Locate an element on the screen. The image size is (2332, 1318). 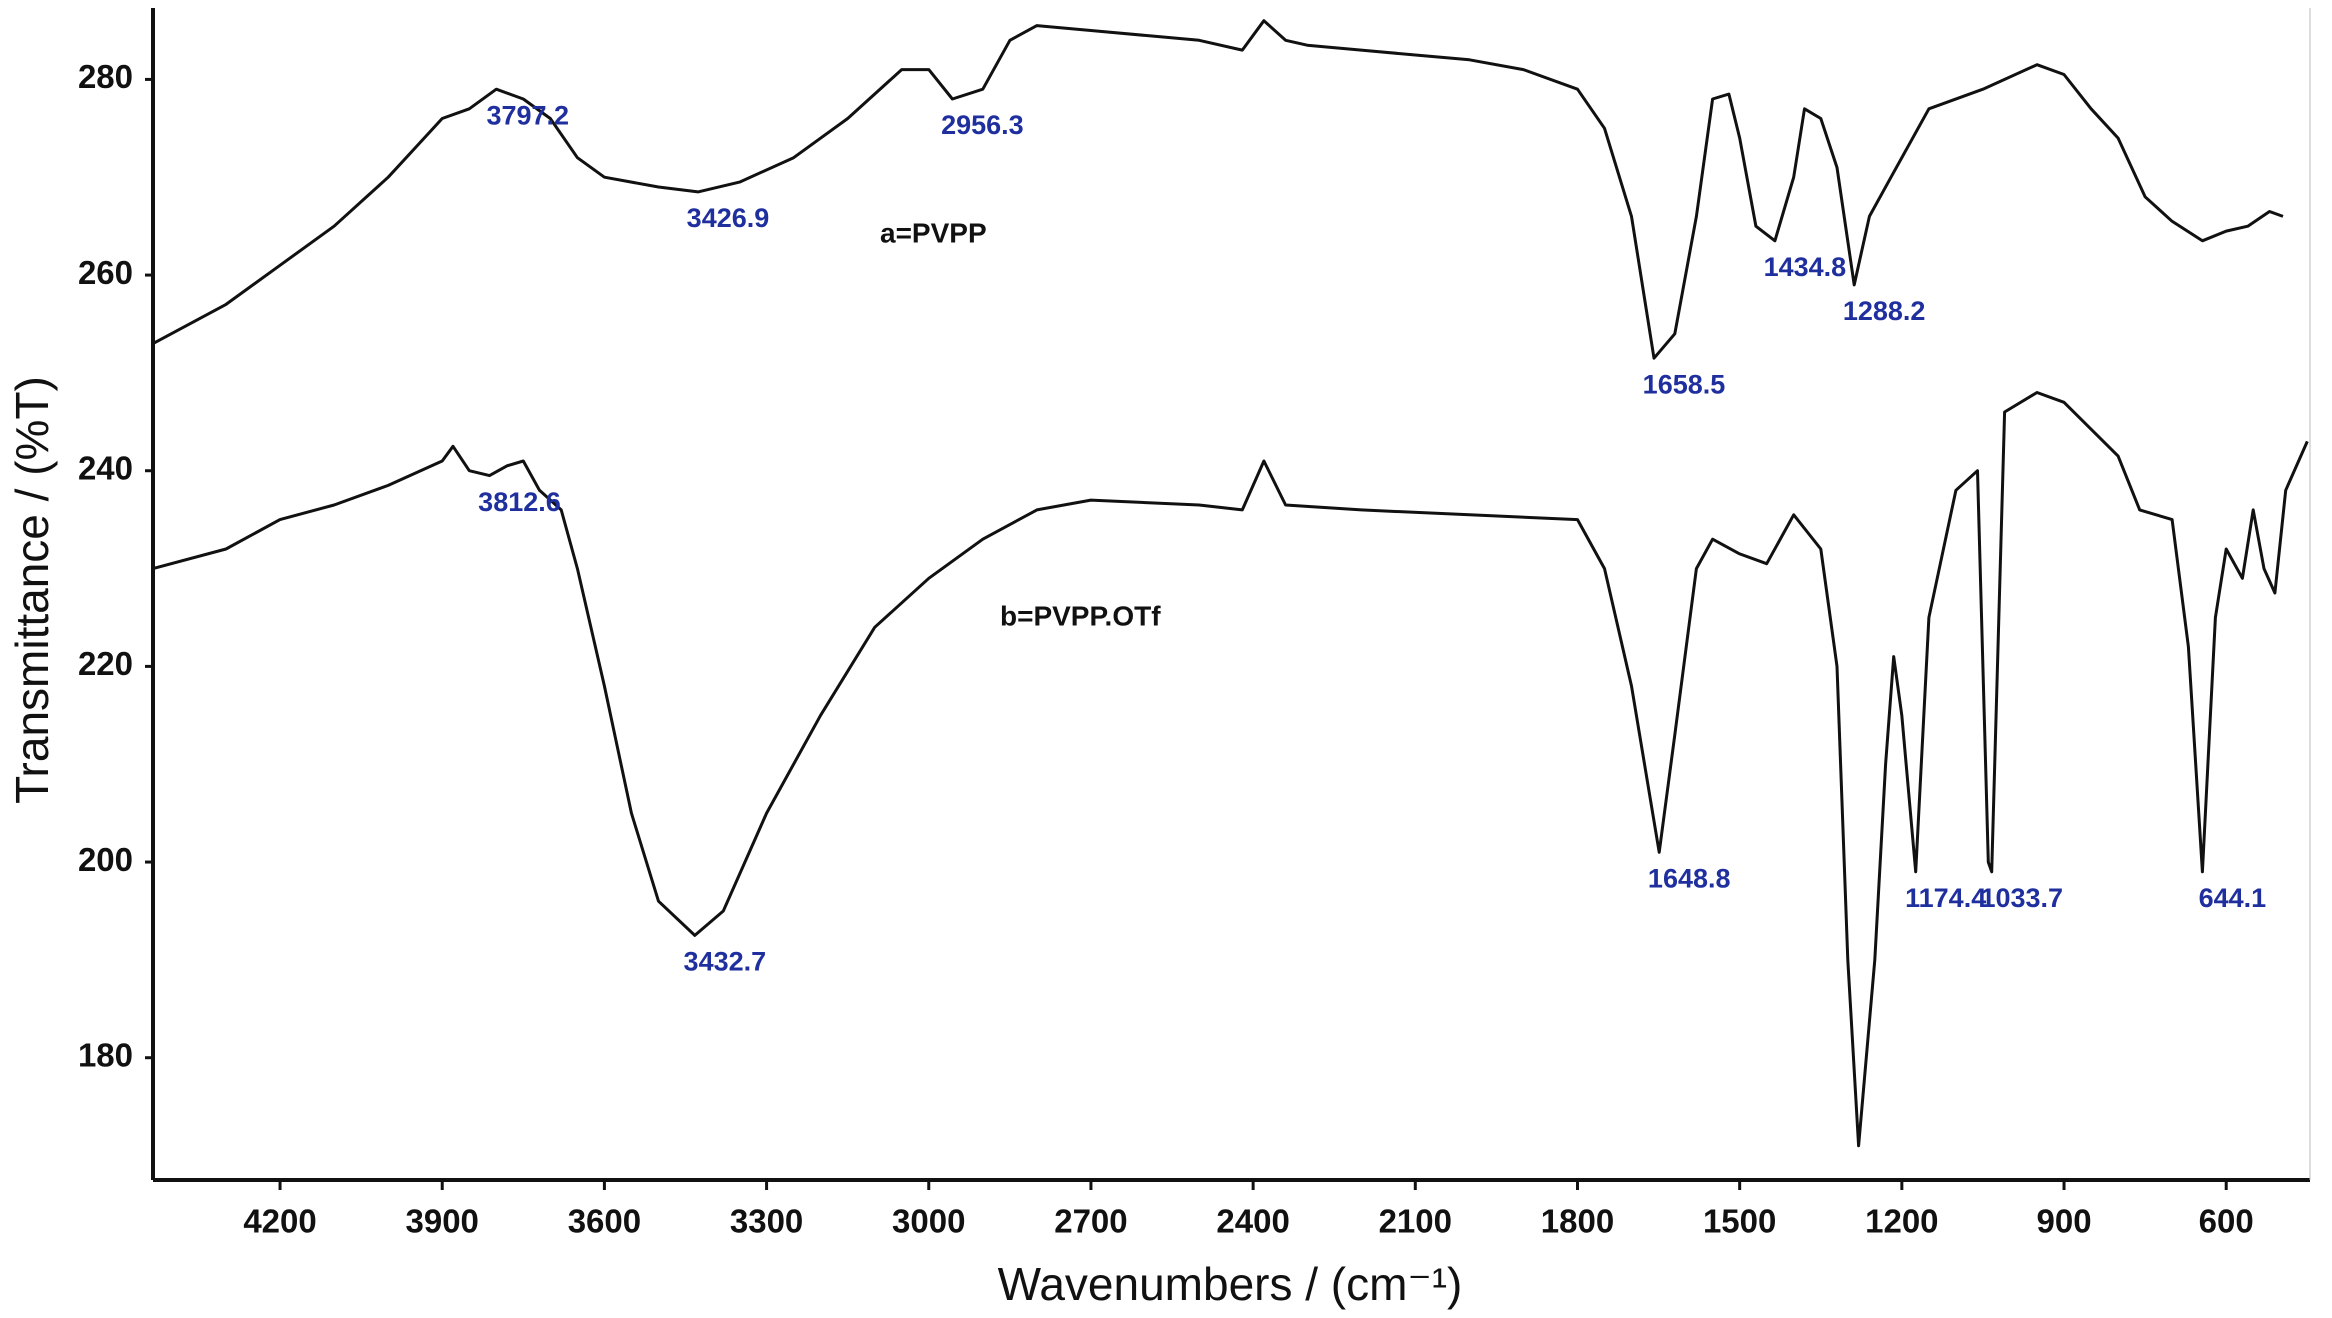
y-tick-label: 280 is located at coordinates (105, 76).